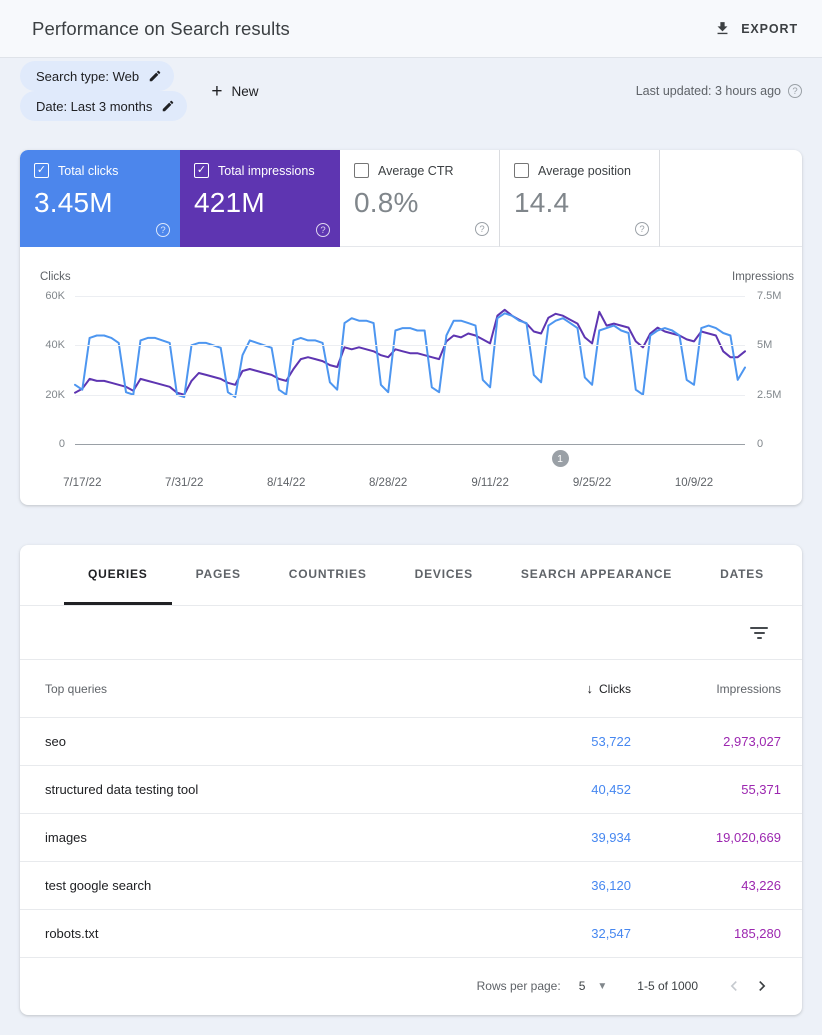 This screenshot has height=1035, width=822. Describe the element at coordinates (97, 76) in the screenshot. I see `filter-chip-search-type: Search type: Web` at that location.